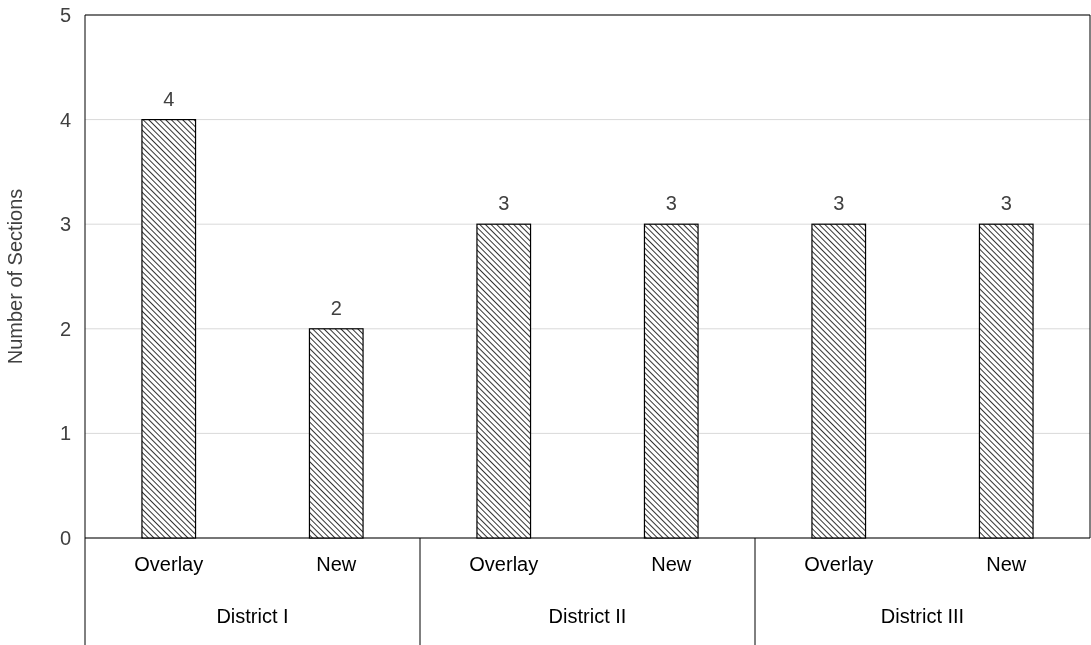 This screenshot has width=1091, height=645. What do you see at coordinates (65, 224) in the screenshot?
I see `y-tick-label: 3` at bounding box center [65, 224].